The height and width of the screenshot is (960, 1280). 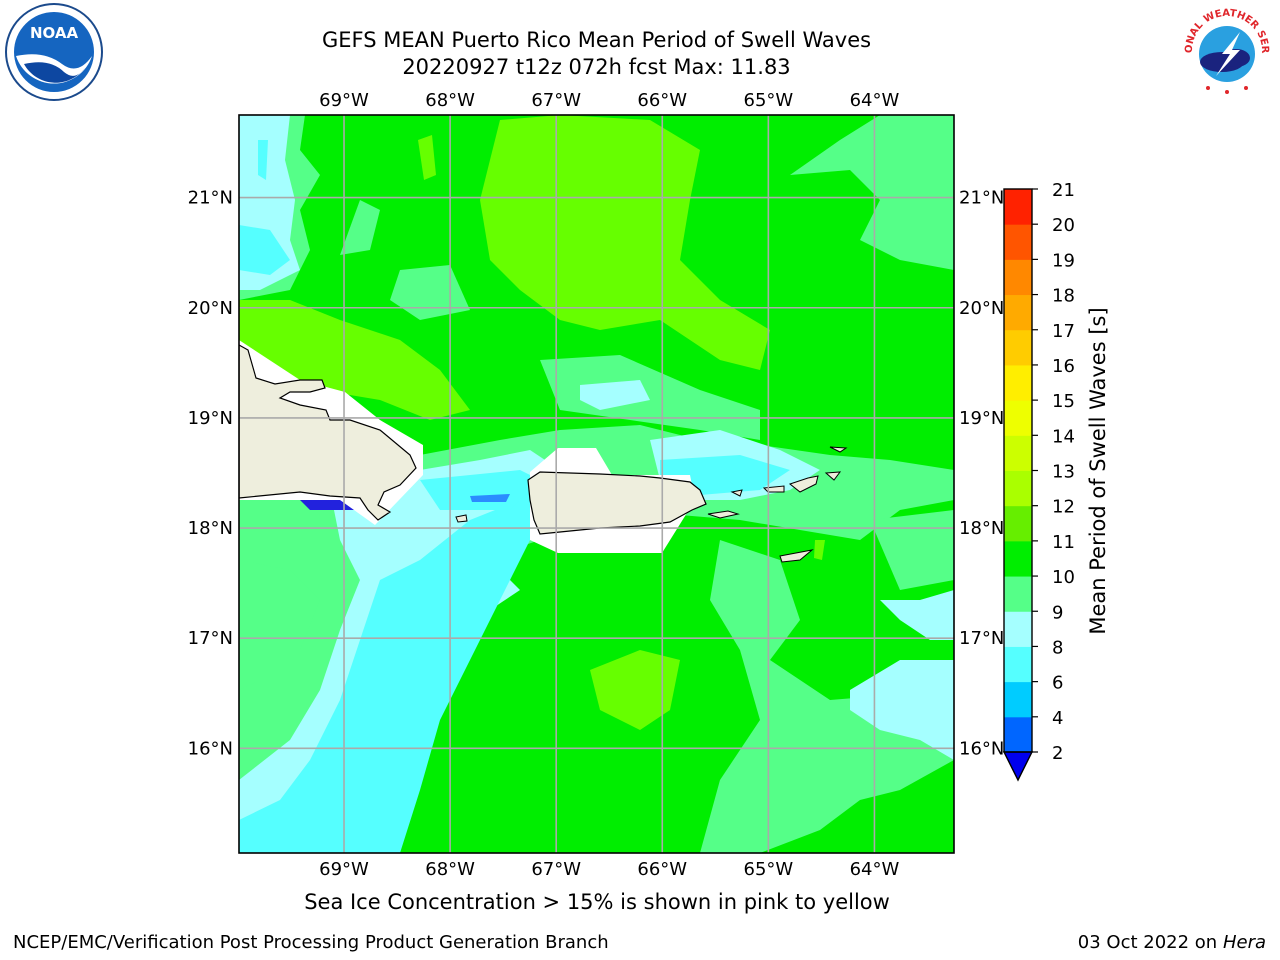 I want to click on colorbar-tick-label: 14, so click(x=1063, y=436).